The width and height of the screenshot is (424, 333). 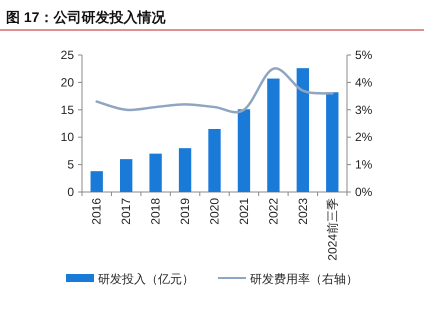 What do you see at coordinates (185, 211) in the screenshot?
I see `x-tick-label: 2019` at bounding box center [185, 211].